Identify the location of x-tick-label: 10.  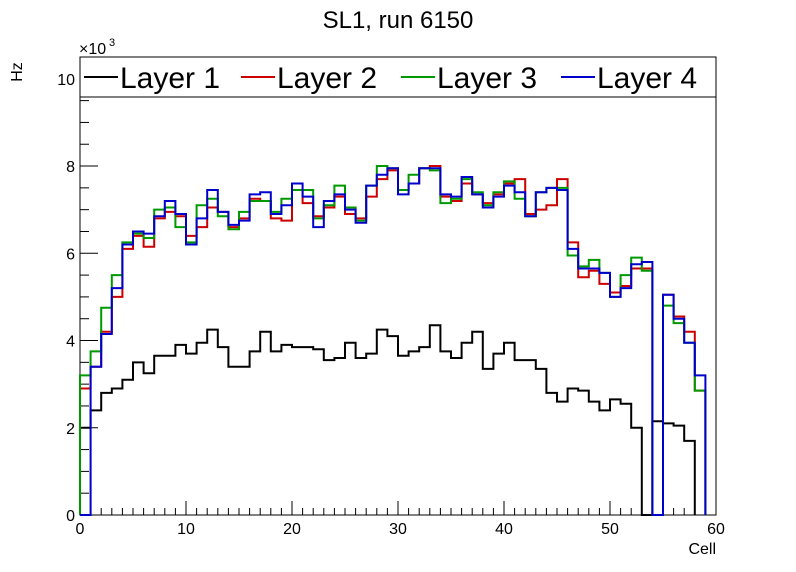
(186, 529).